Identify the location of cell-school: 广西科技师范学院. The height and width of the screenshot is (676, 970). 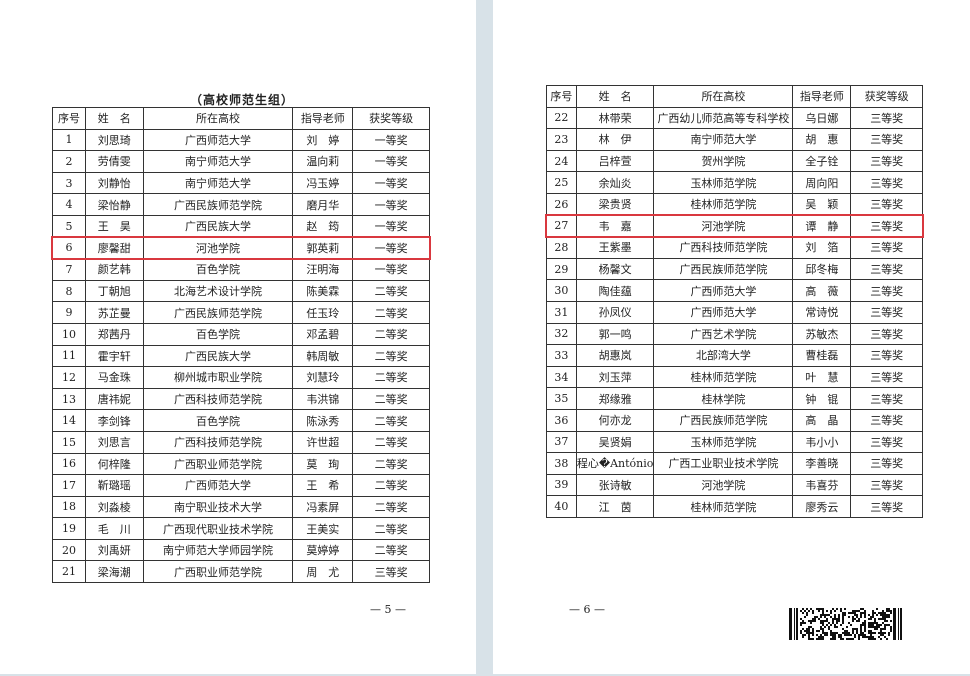
(218, 442).